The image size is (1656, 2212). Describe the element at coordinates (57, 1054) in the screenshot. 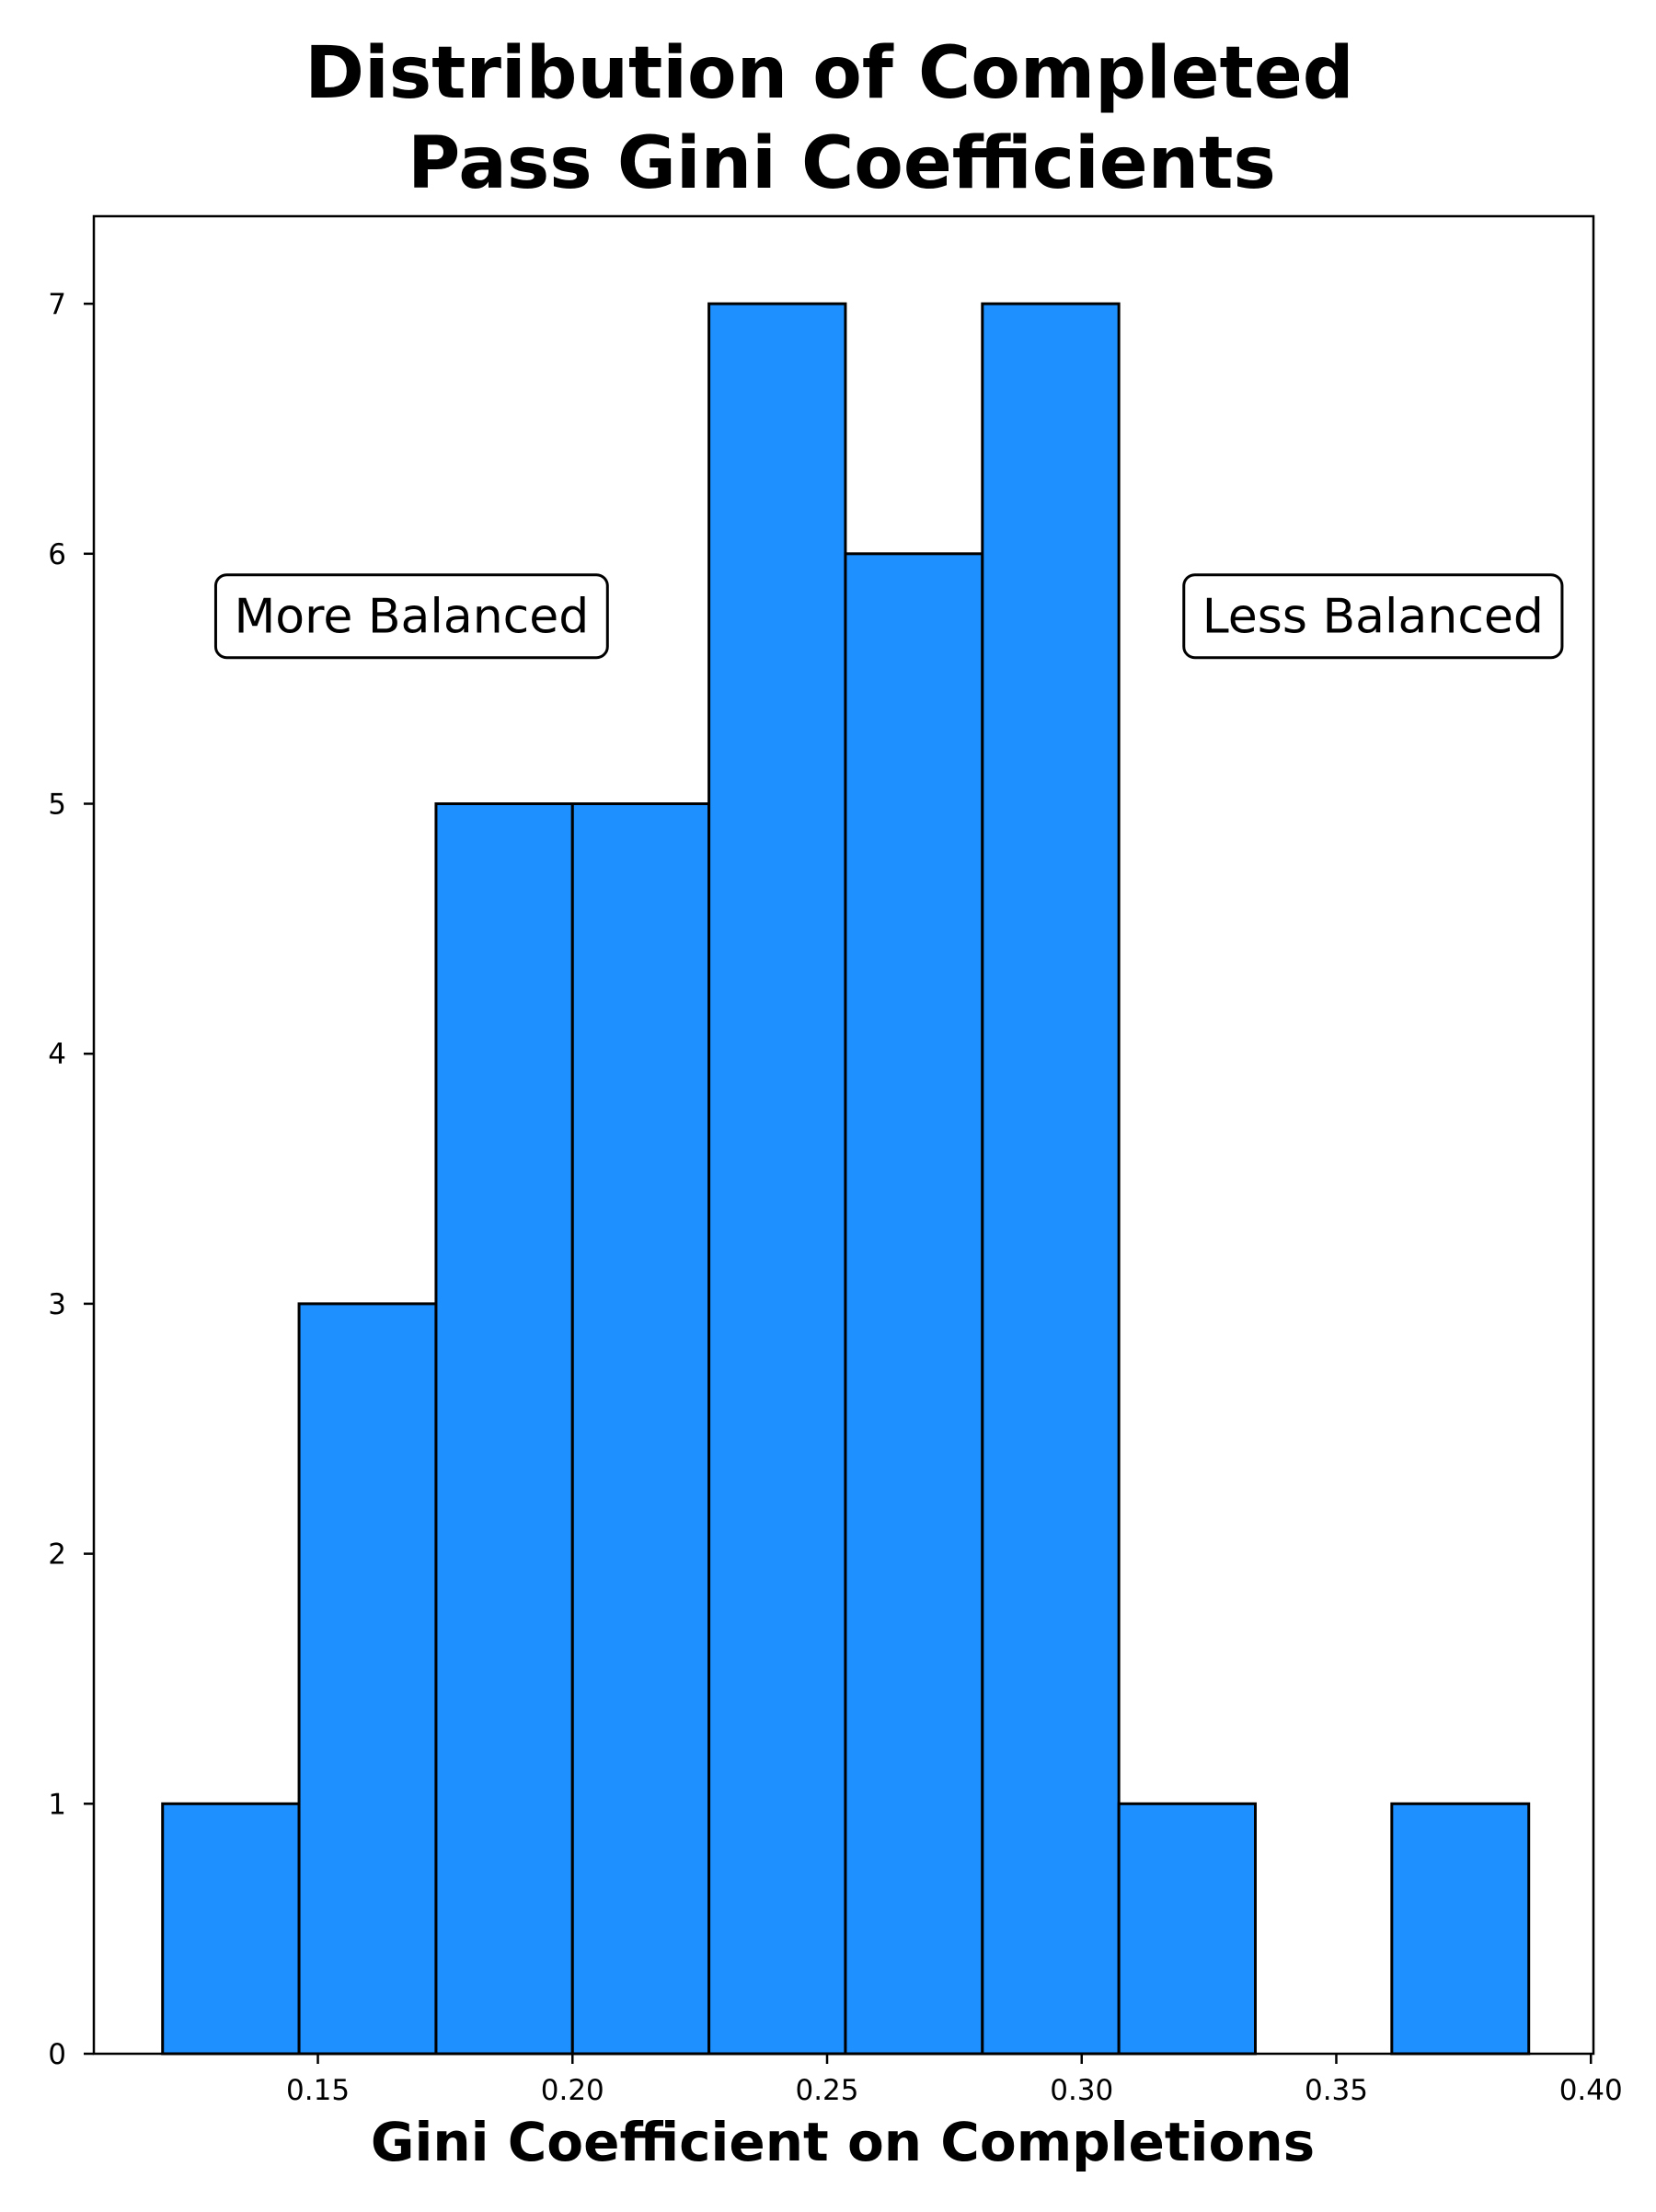

I see `y-tick-label-4: 4` at that location.